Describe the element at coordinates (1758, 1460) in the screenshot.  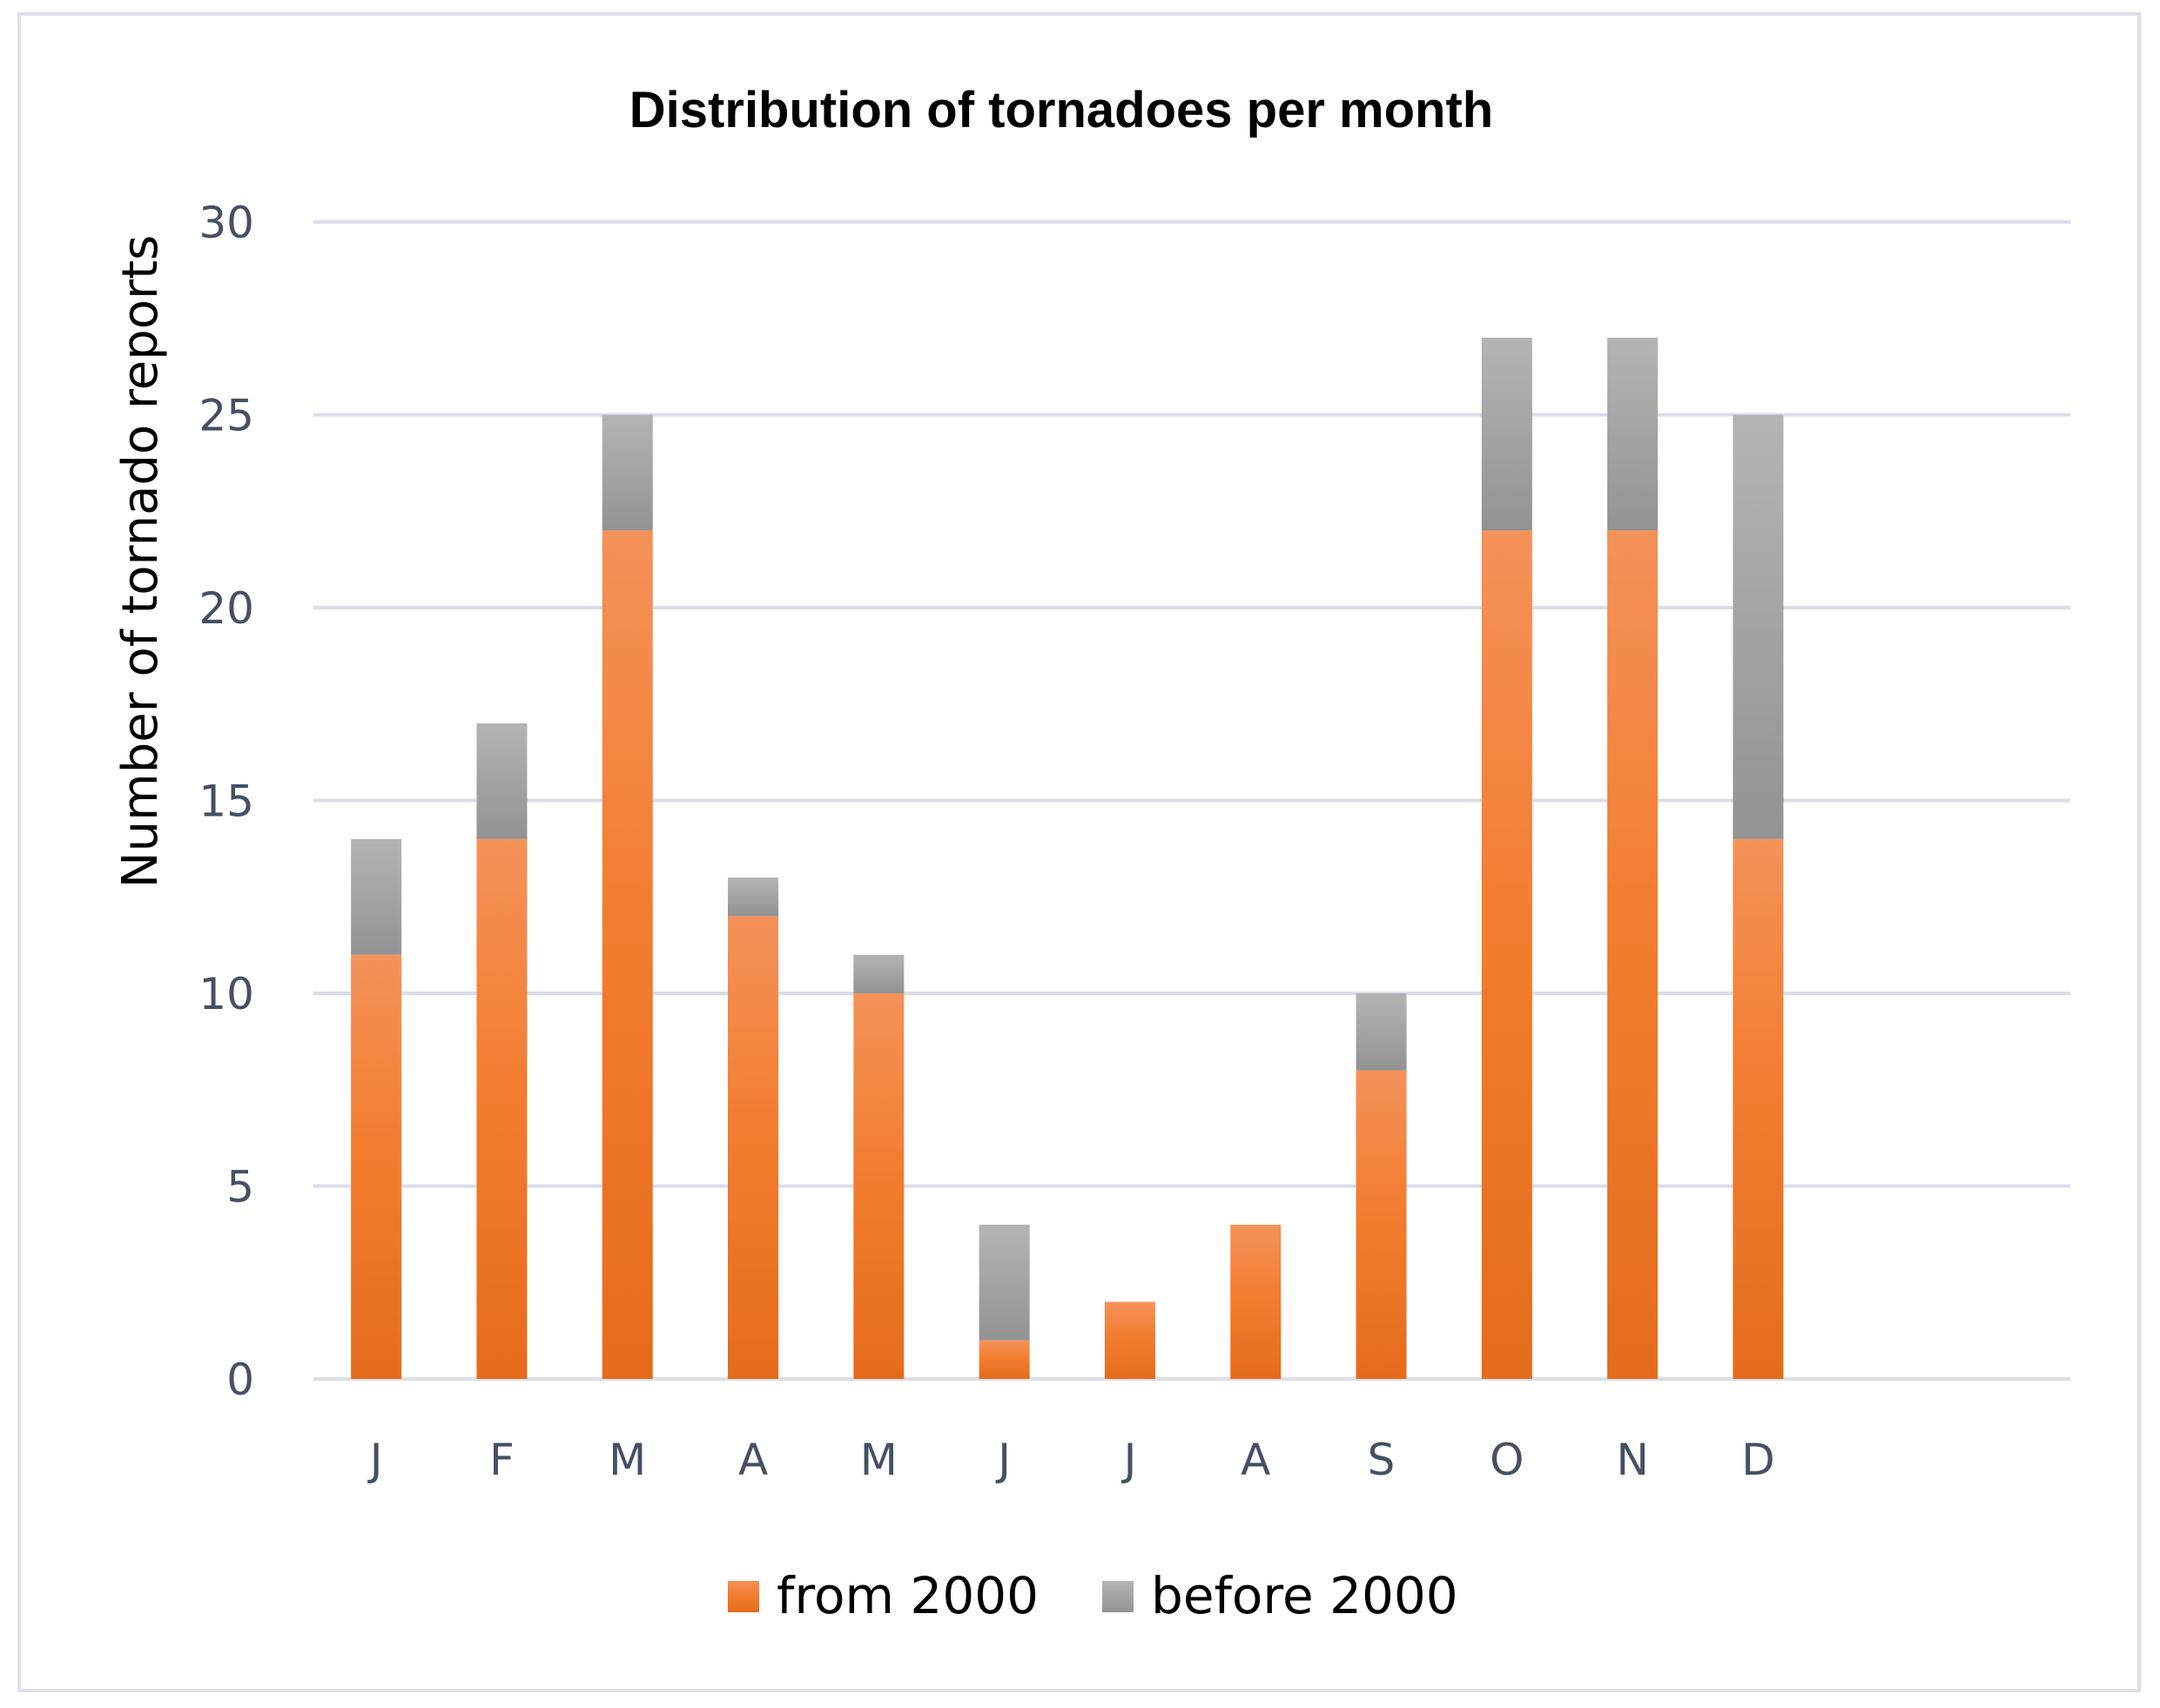
I see `x-tick-label: D` at that location.